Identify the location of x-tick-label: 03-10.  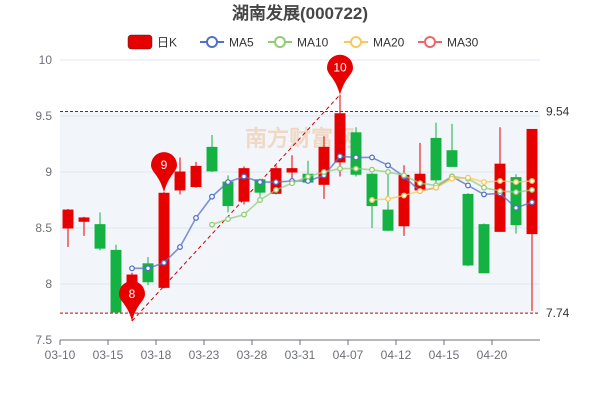
(60, 355).